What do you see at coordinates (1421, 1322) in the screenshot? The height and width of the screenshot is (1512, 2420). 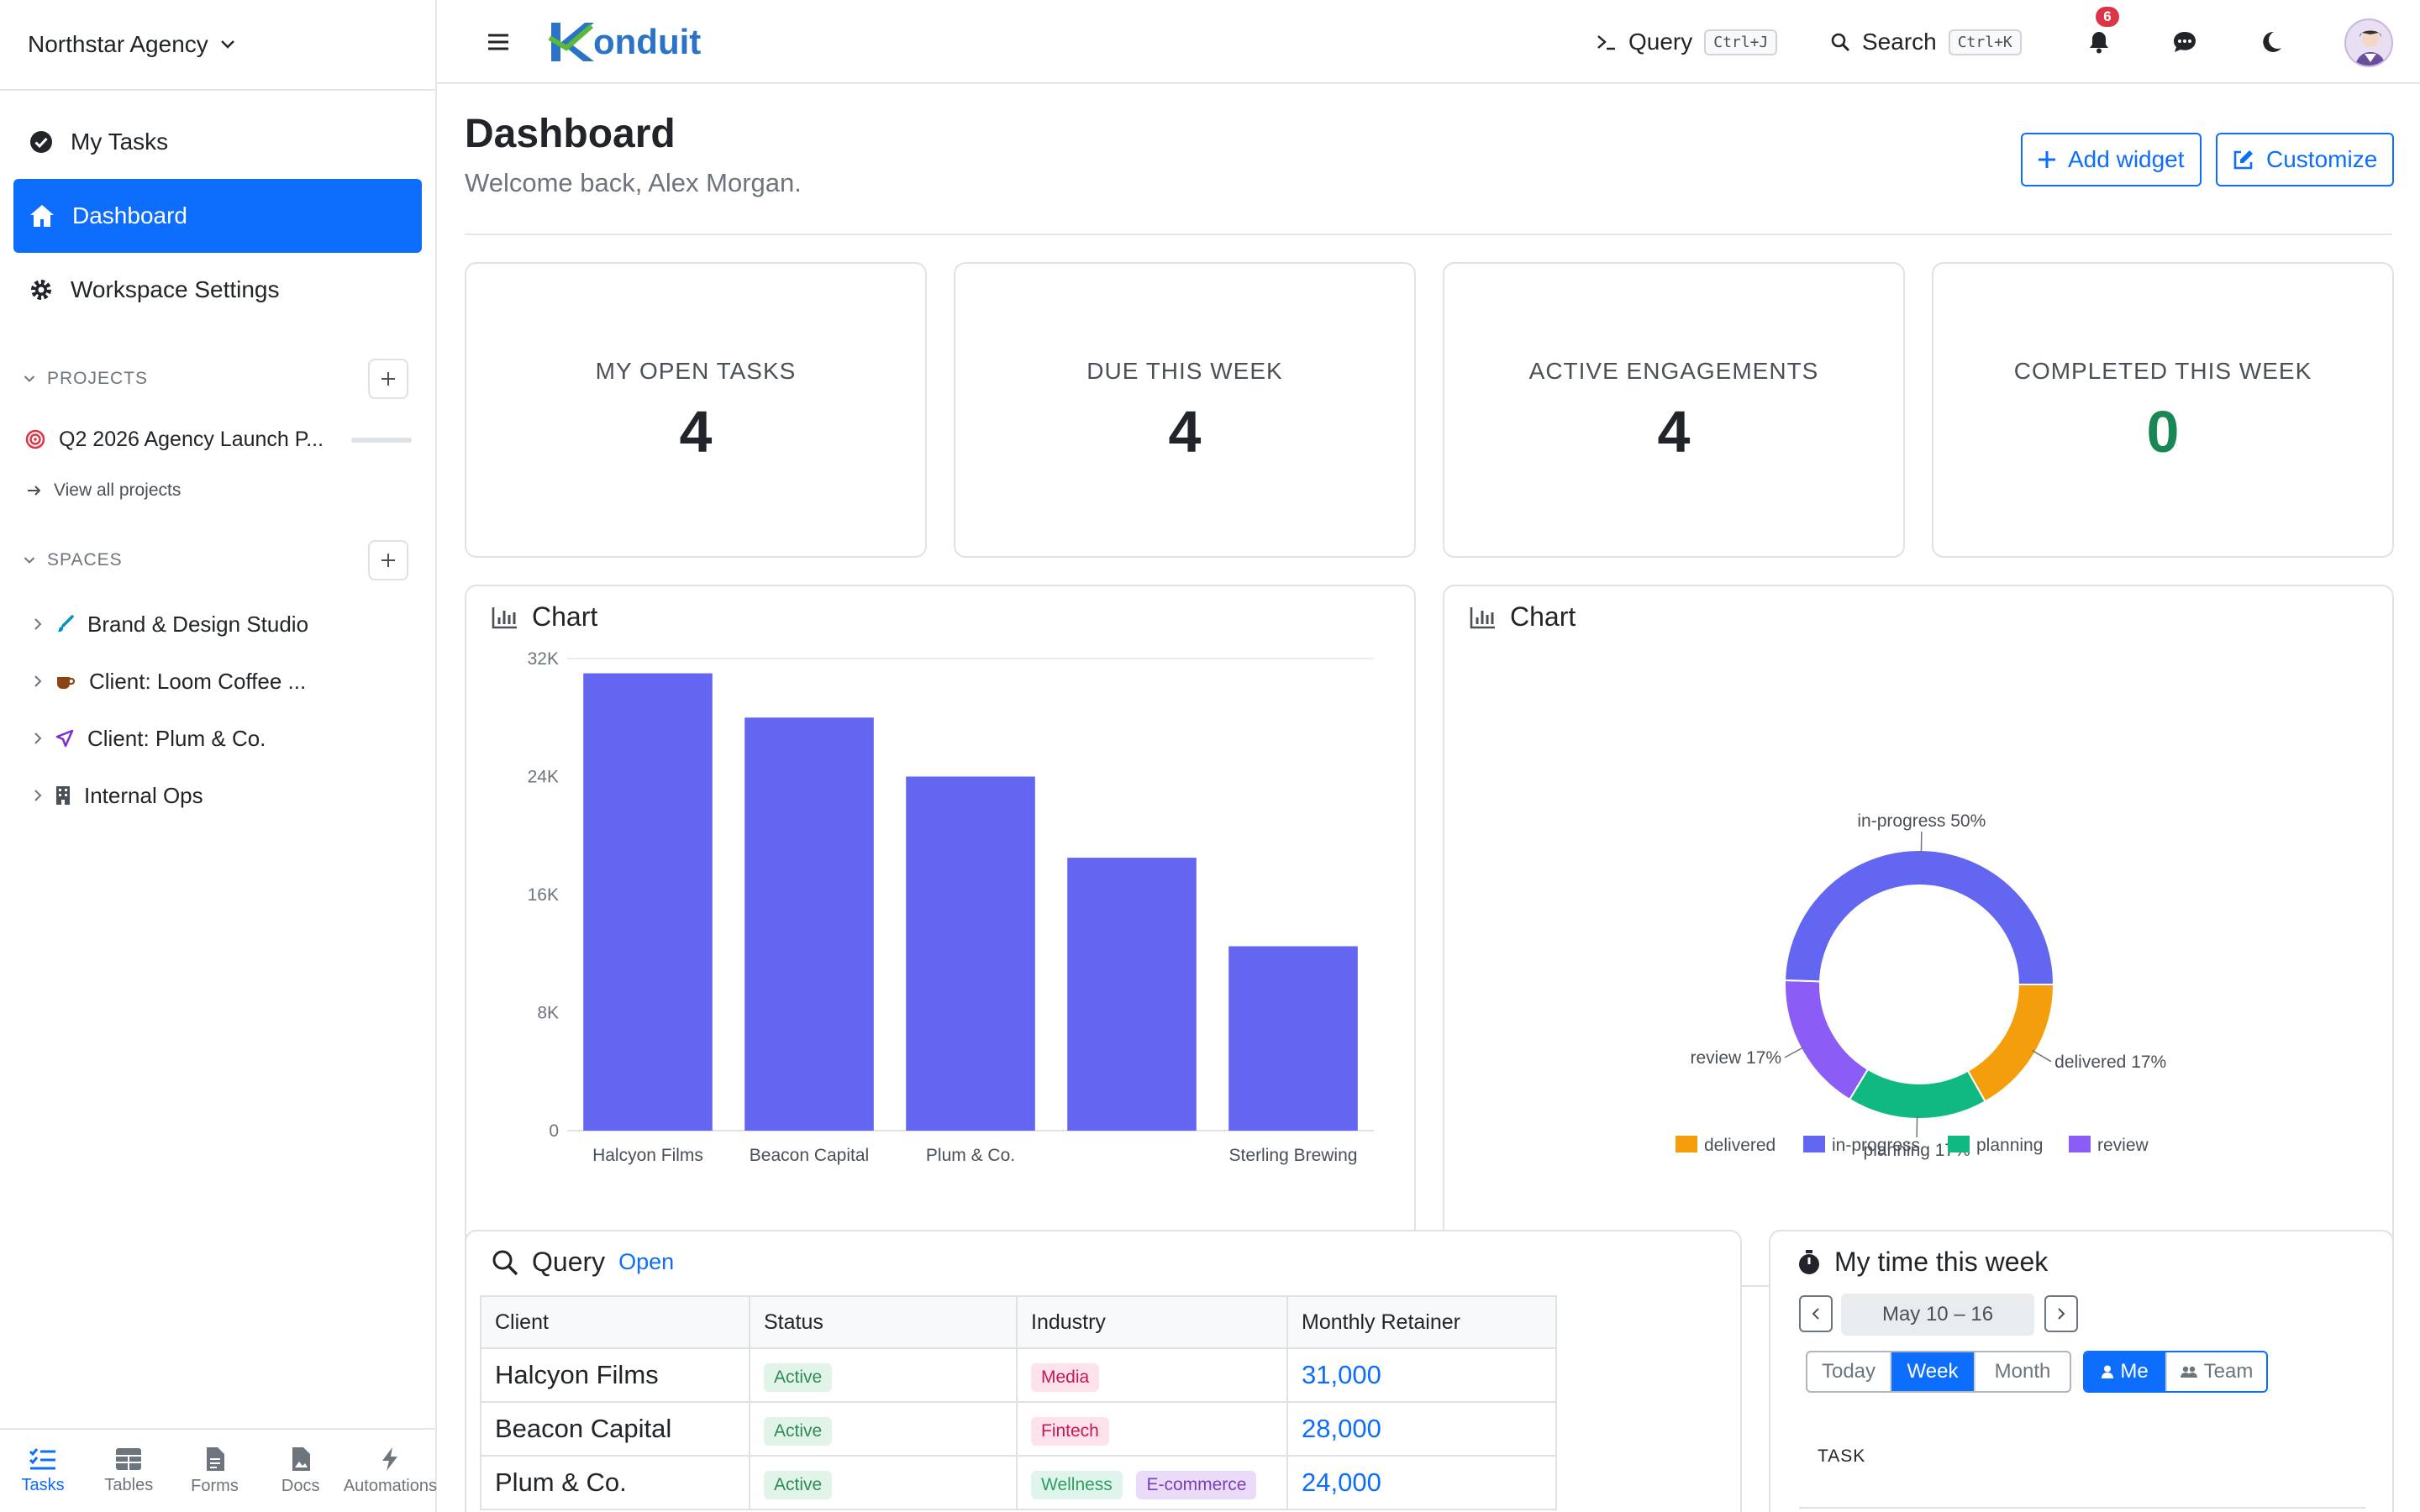 I see `column-header-retainer: Monthly Retainer` at bounding box center [1421, 1322].